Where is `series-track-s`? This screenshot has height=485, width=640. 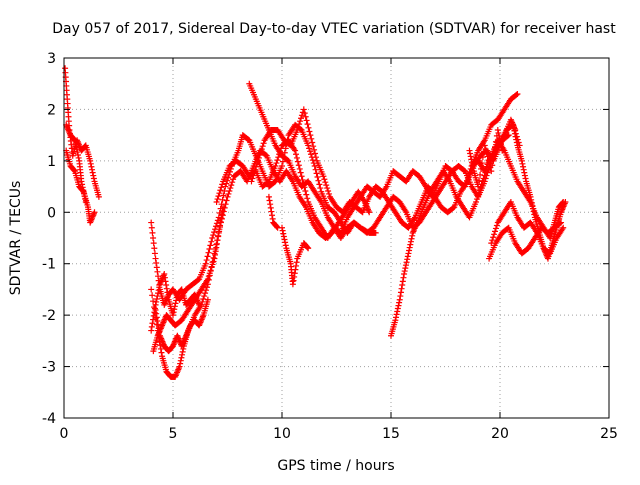 series-track-s is located at coordinates (486, 158).